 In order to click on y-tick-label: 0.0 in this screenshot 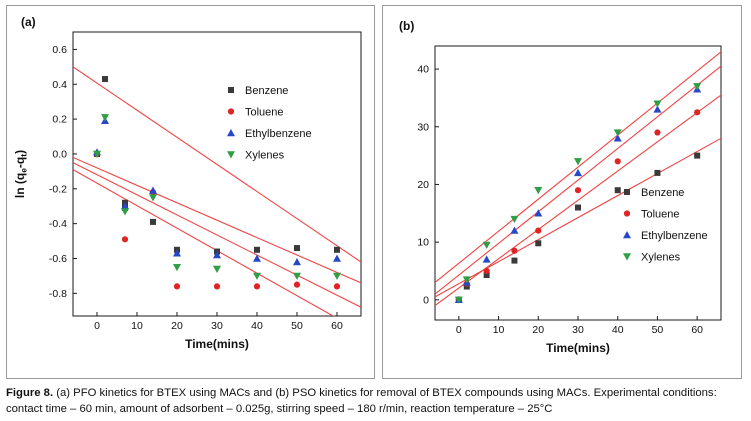, I will do `click(59, 154)`.